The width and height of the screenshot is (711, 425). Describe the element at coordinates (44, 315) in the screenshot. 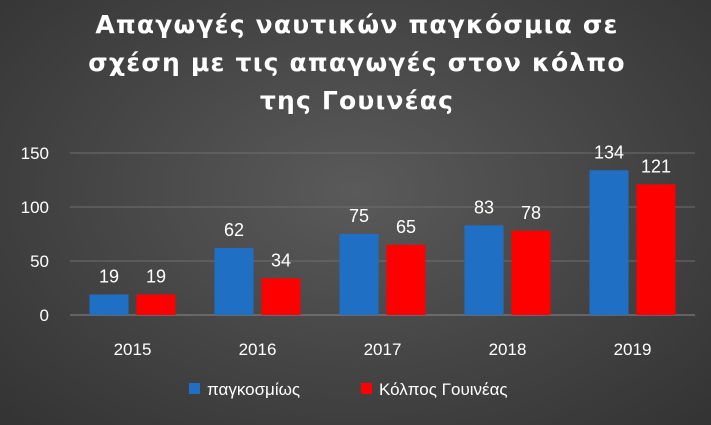

I see `y-tick-label: 0` at that location.